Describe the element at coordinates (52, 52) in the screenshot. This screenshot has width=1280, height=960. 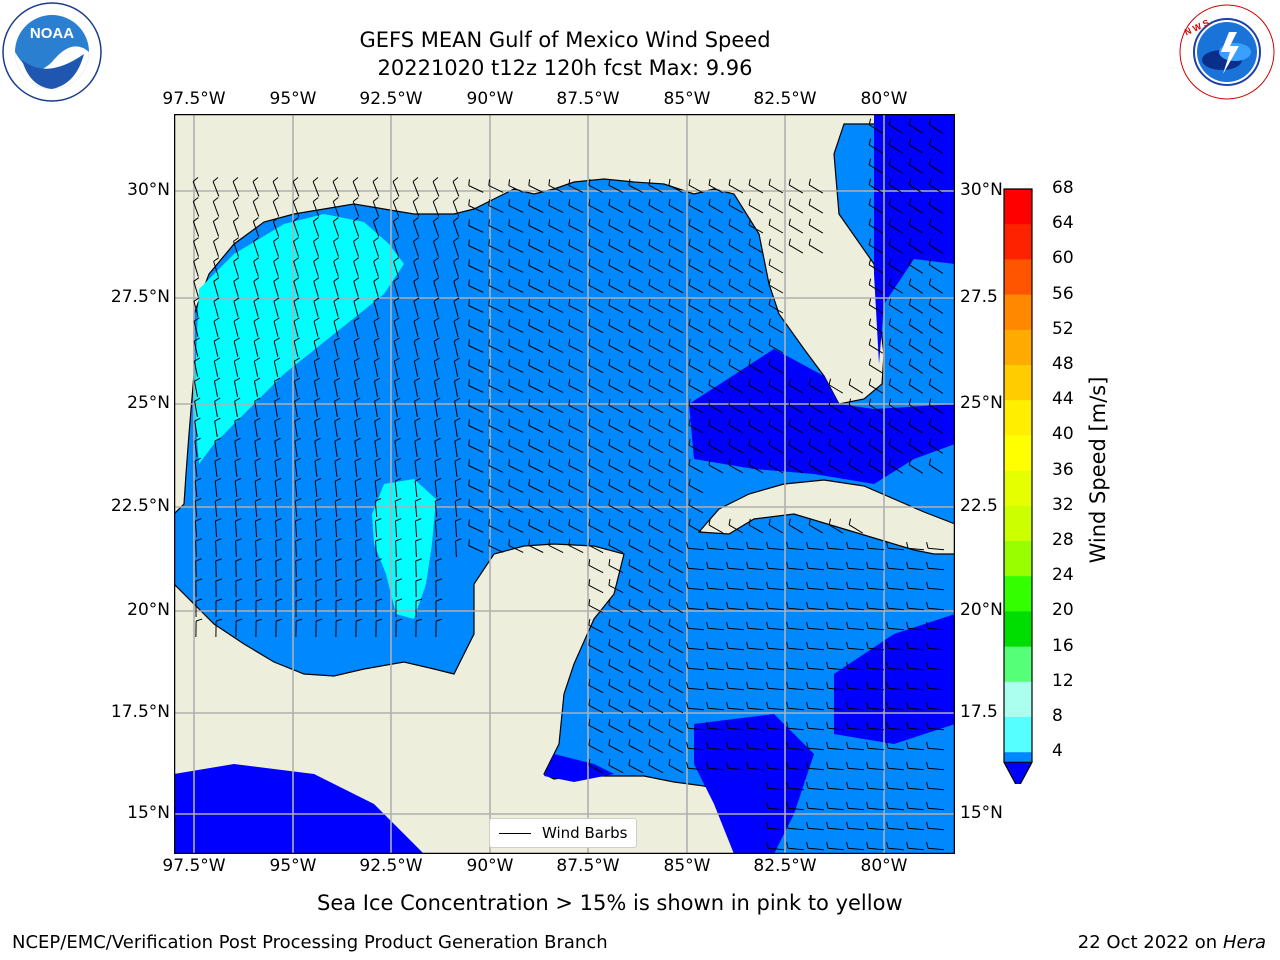
I see `noaa-logo: NOAA` at that location.